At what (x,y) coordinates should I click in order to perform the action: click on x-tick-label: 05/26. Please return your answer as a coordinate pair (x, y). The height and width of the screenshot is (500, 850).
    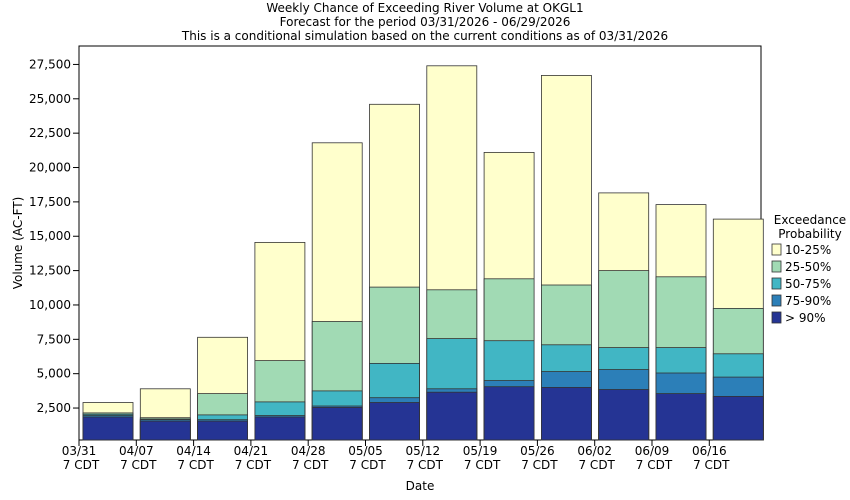
    Looking at the image, I should click on (537, 451).